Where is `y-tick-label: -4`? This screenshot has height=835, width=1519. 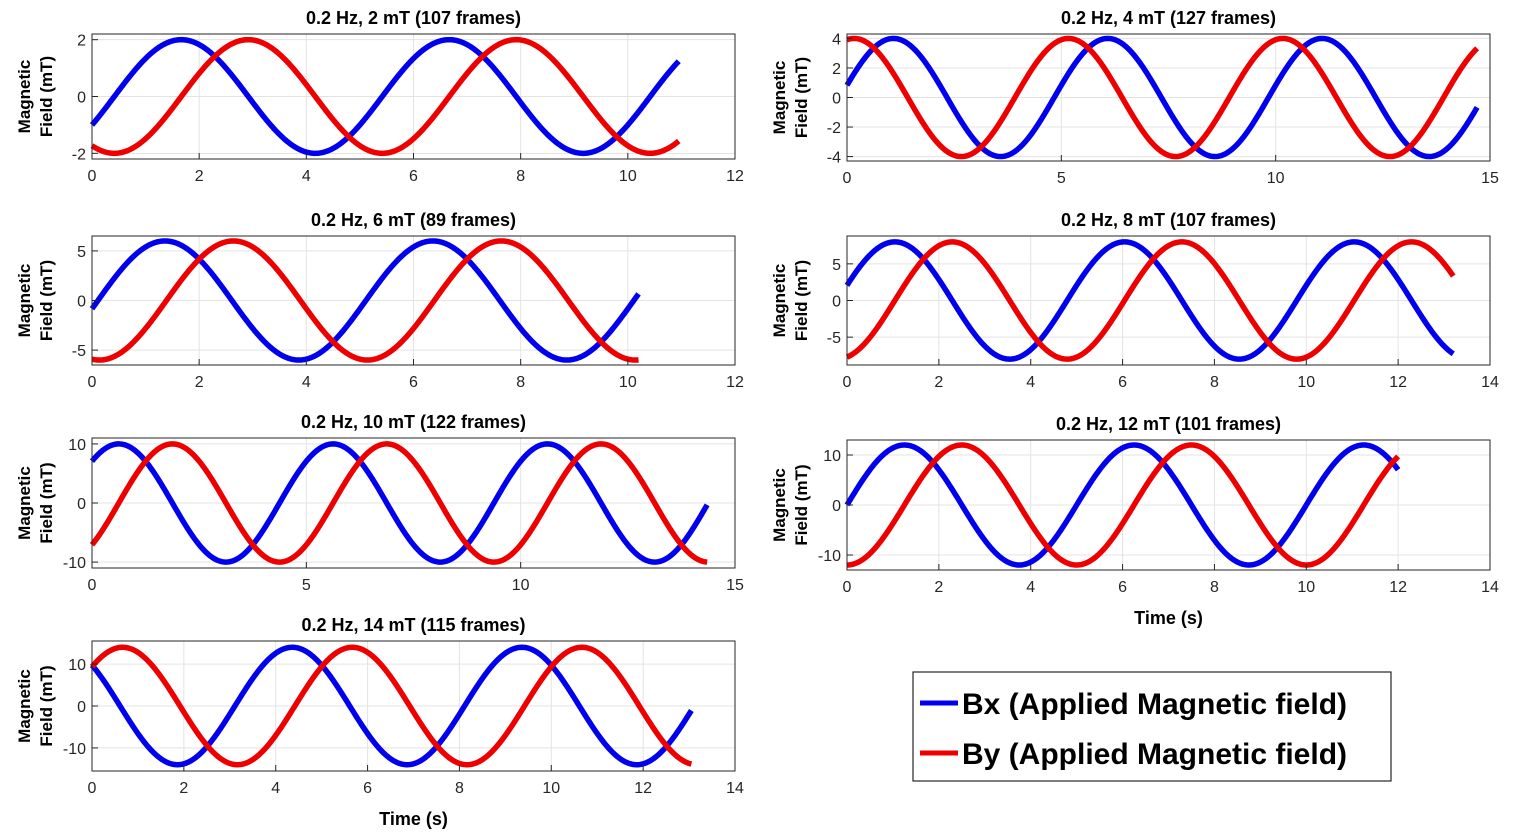 y-tick-label: -4 is located at coordinates (834, 158).